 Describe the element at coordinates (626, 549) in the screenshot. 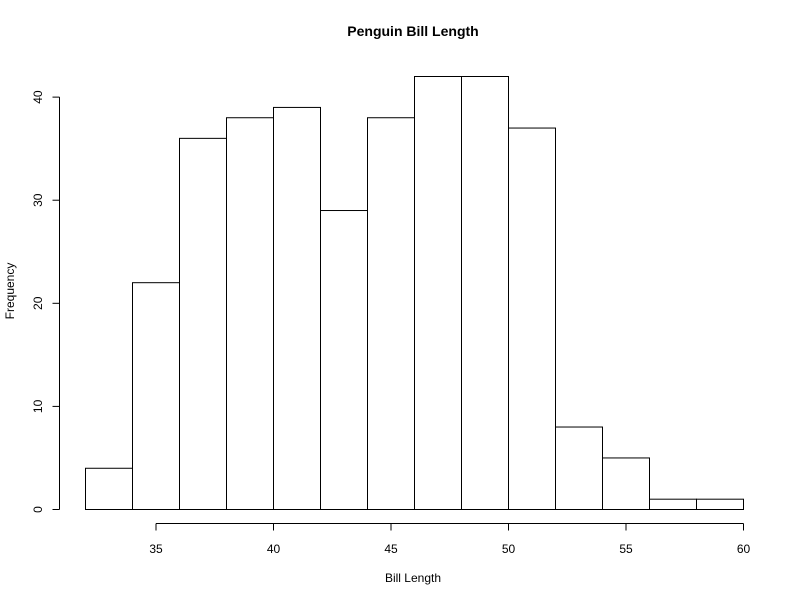

I see `x-tick-label-4: 55` at that location.